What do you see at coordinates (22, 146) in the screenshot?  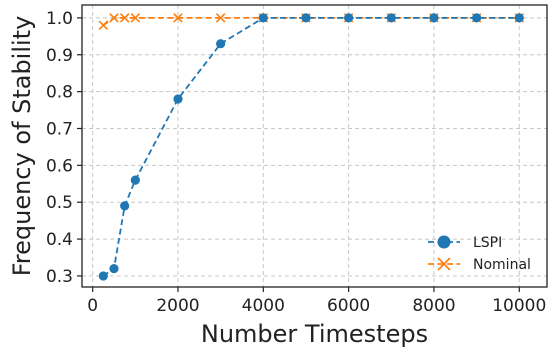 I see `y-axis-label: Frequency of Stability` at bounding box center [22, 146].